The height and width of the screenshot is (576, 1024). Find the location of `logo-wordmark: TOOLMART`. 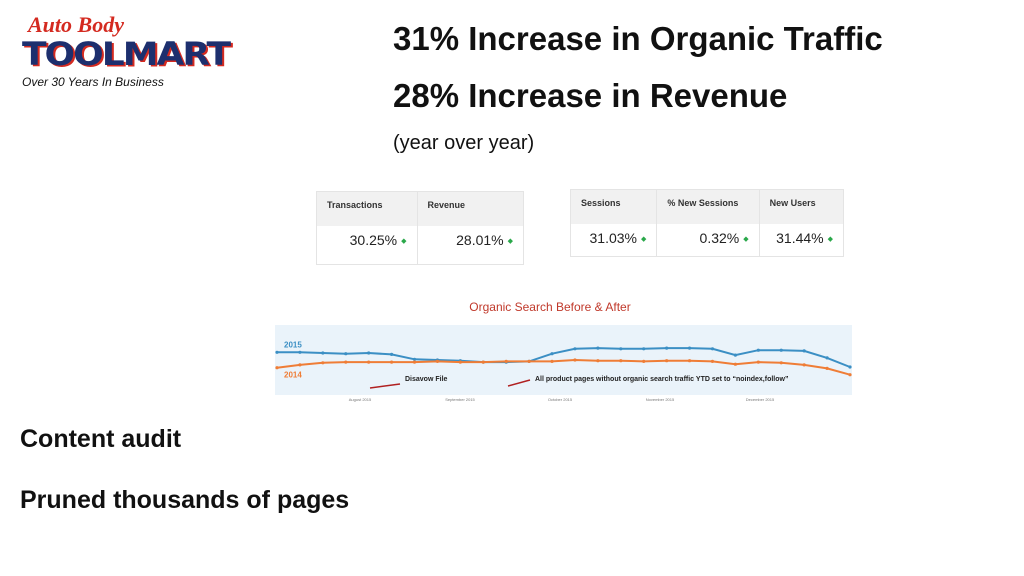

logo-wordmark: TOOLMART is located at coordinates (126, 54).